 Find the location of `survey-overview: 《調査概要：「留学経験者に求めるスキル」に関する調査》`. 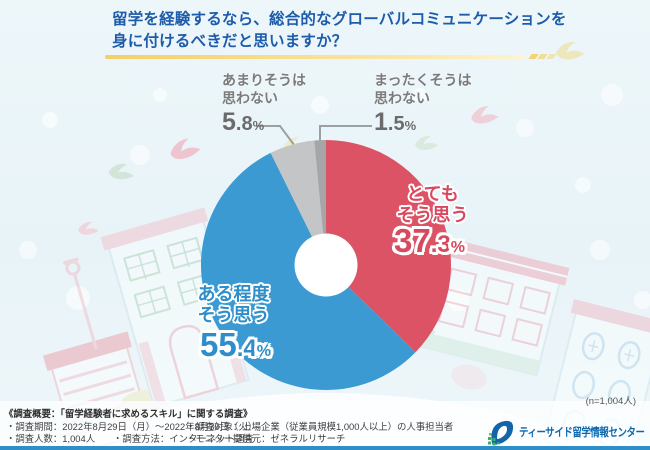

survey-overview: 《調査概要：「留学経験者に求めるスキル」に関する調査》 is located at coordinates (128, 413).